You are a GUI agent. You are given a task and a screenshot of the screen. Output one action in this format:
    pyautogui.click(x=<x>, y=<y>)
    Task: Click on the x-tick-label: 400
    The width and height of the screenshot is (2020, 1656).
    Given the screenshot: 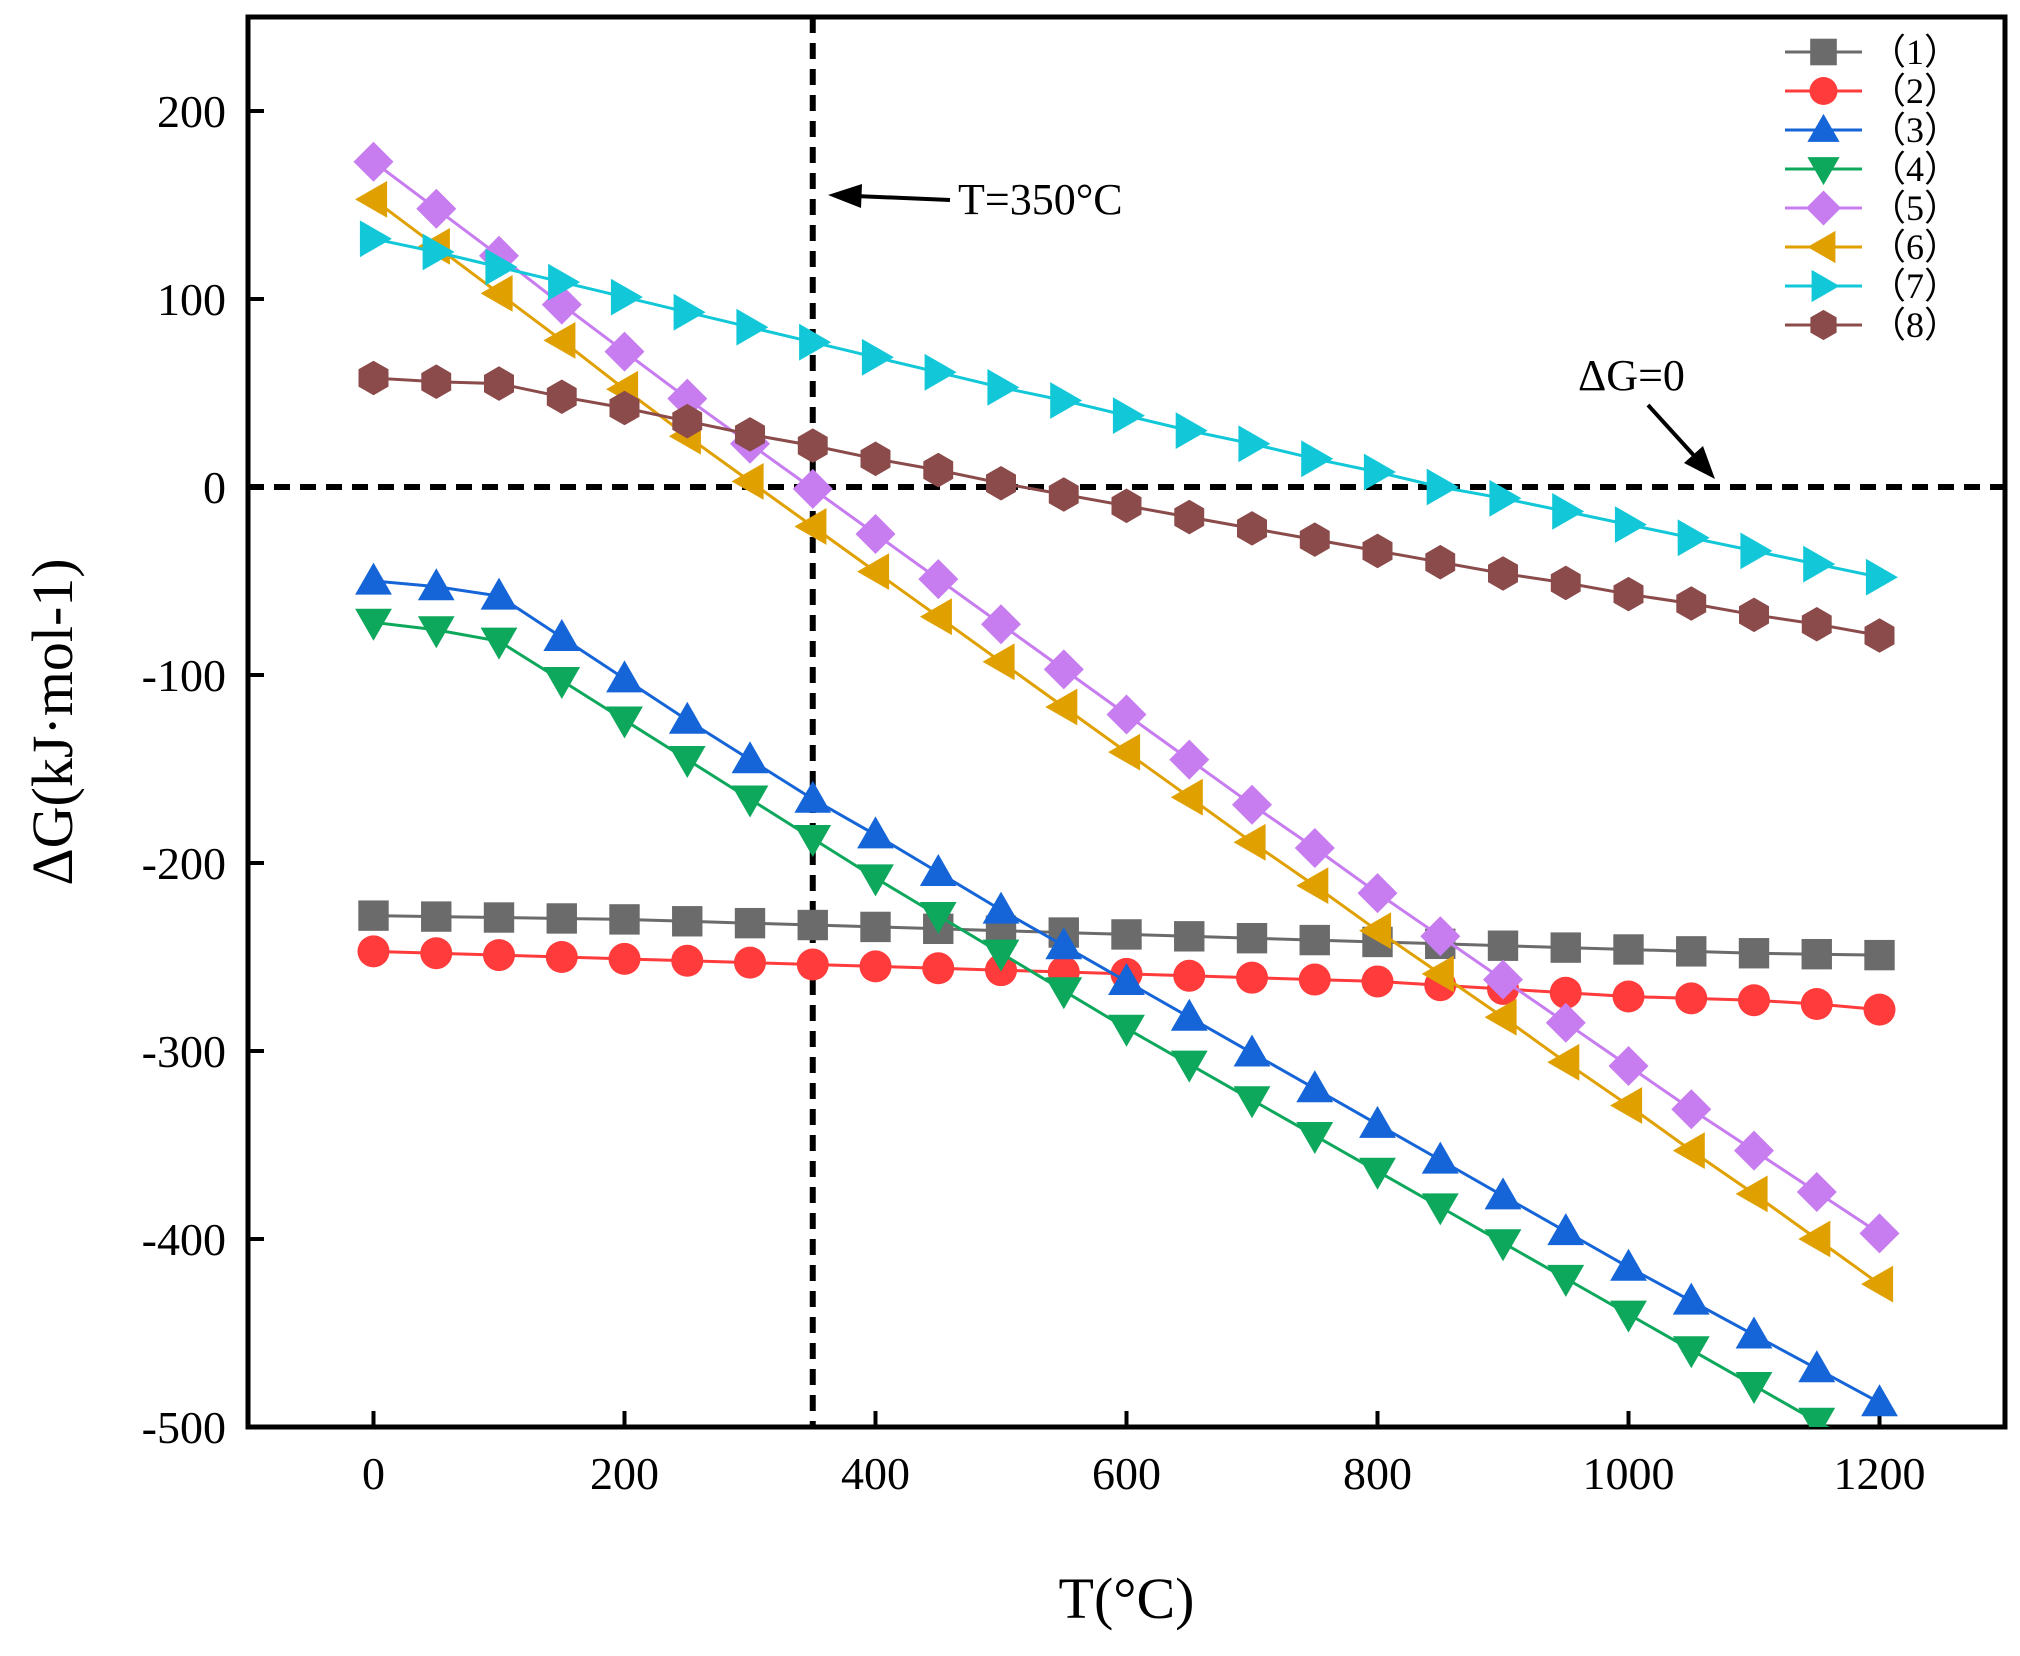 What is the action you would take?
    pyautogui.click(x=875, y=1473)
    